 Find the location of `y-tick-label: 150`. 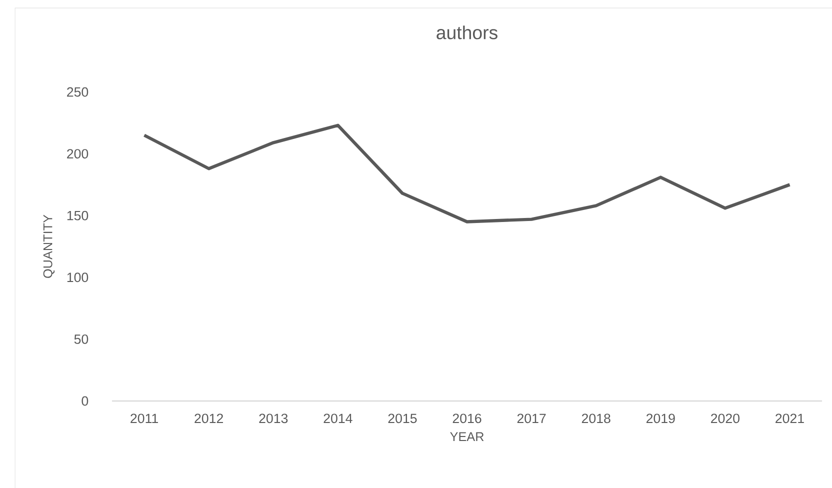

y-tick-label: 150 is located at coordinates (77, 215).